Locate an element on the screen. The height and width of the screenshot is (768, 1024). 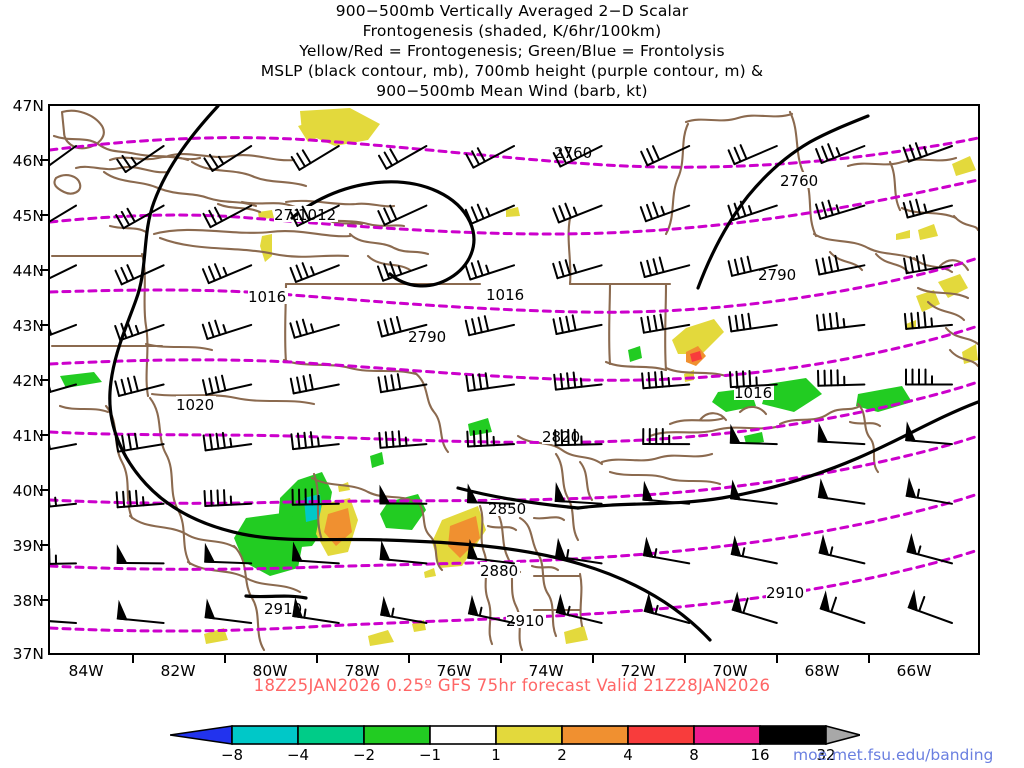
lat-label-43n: 43N is located at coordinates (28, 326).